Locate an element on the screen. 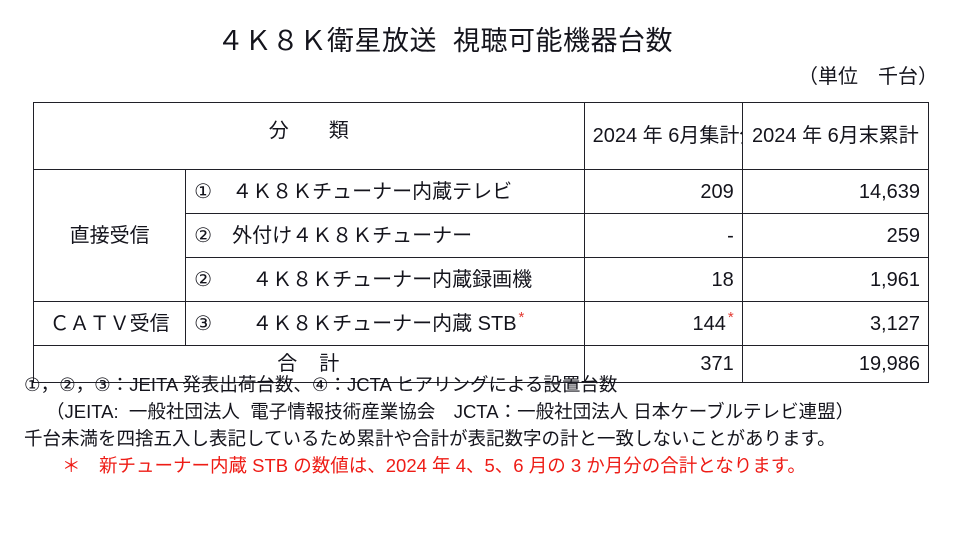 The width and height of the screenshot is (974, 534). asterisk-marker-stb: * is located at coordinates (521, 317).